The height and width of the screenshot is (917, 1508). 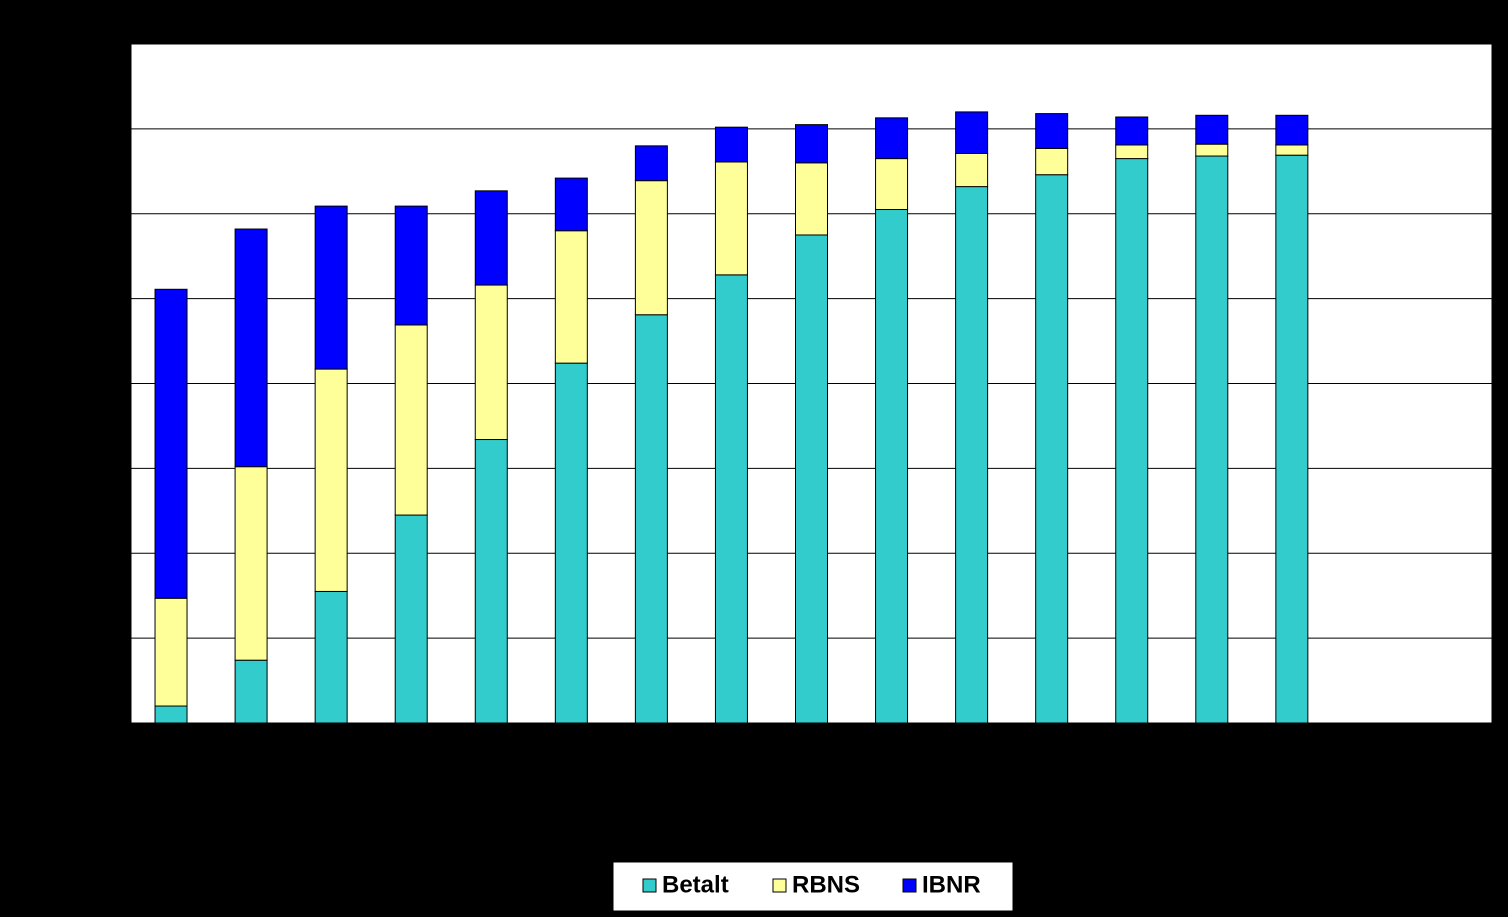 What do you see at coordinates (695, 884) in the screenshot?
I see `legend-label: Betalt` at bounding box center [695, 884].